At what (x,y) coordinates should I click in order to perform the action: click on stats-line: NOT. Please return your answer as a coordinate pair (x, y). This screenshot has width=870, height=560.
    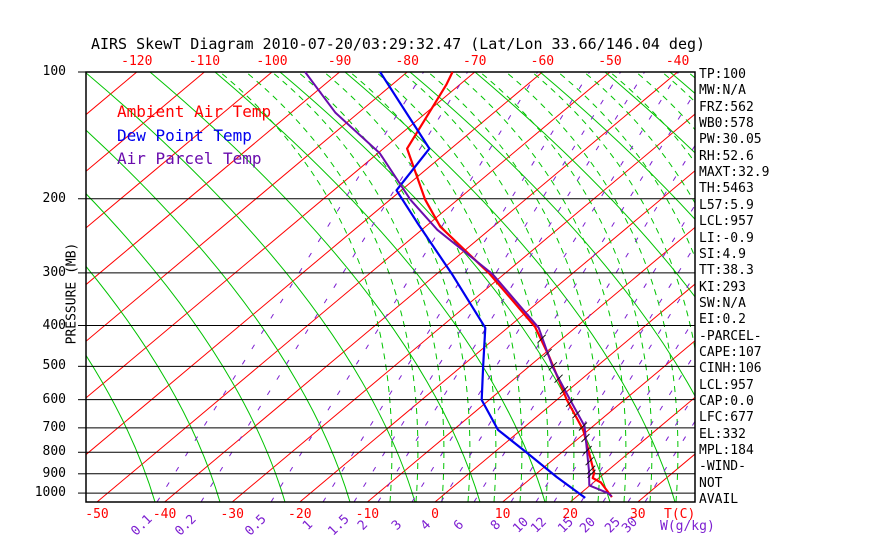
    Looking at the image, I should click on (711, 483).